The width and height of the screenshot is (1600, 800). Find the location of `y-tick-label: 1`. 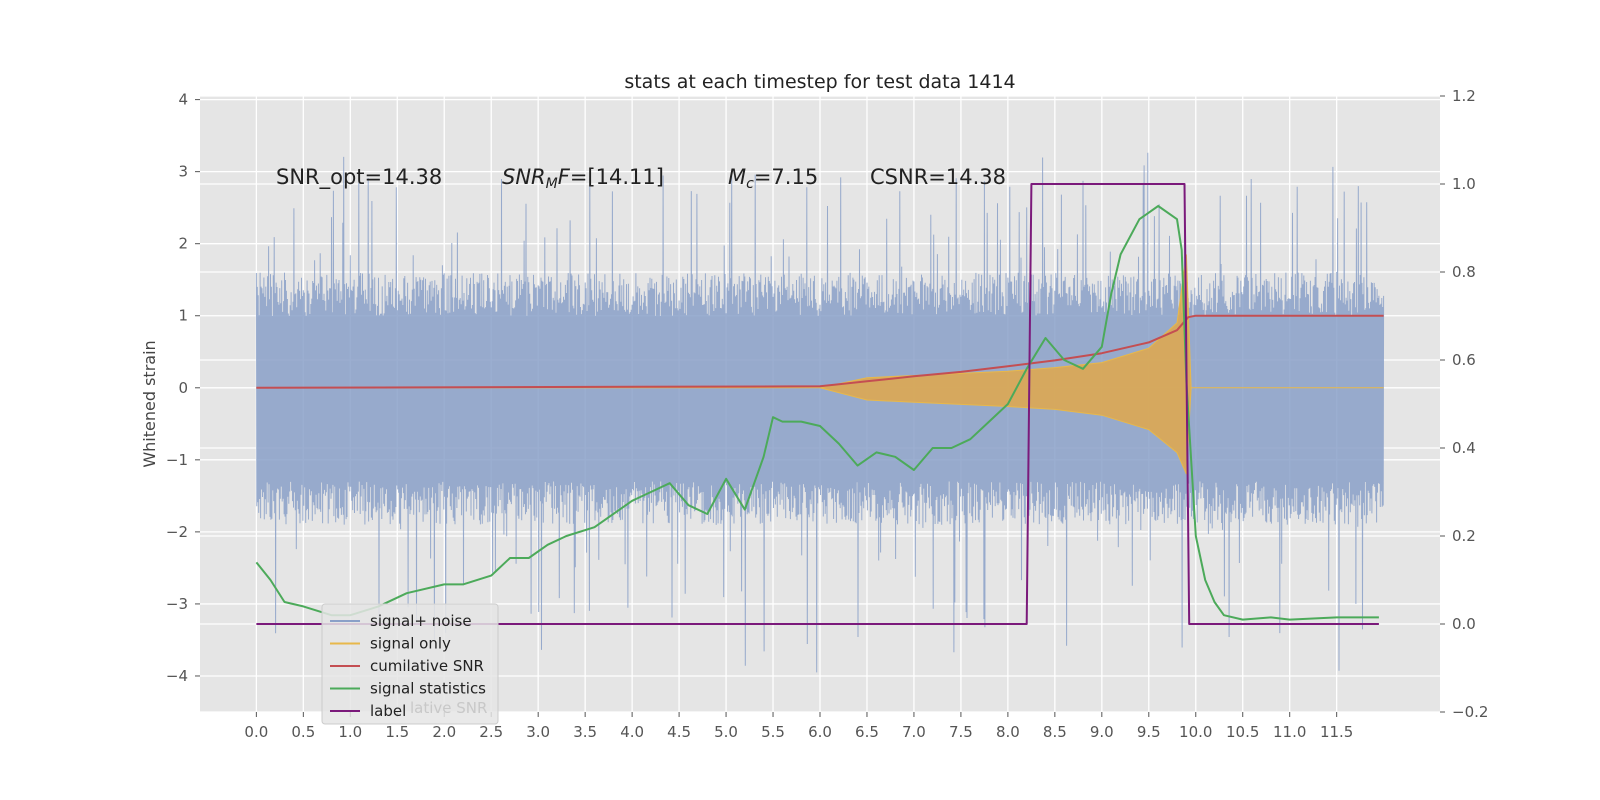

y-tick-label: 1 is located at coordinates (183, 316).